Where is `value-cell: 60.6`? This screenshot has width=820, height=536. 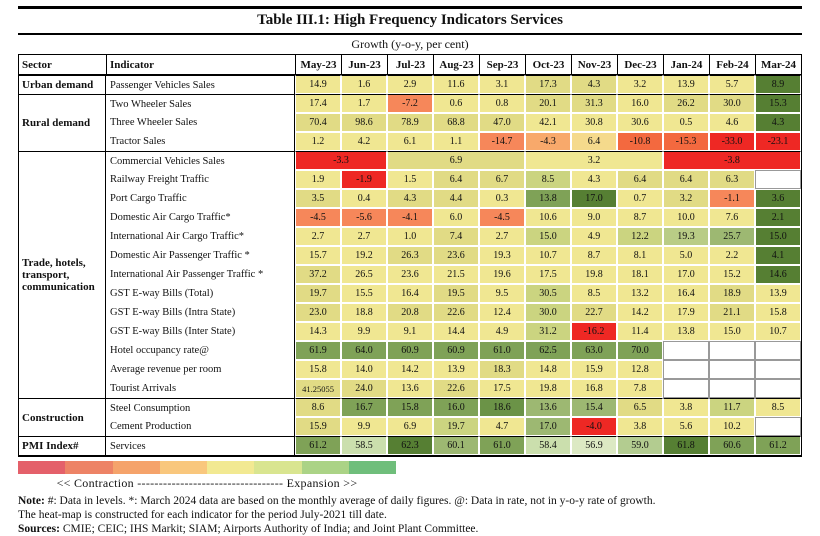
value-cell: 60.6 is located at coordinates (732, 445).